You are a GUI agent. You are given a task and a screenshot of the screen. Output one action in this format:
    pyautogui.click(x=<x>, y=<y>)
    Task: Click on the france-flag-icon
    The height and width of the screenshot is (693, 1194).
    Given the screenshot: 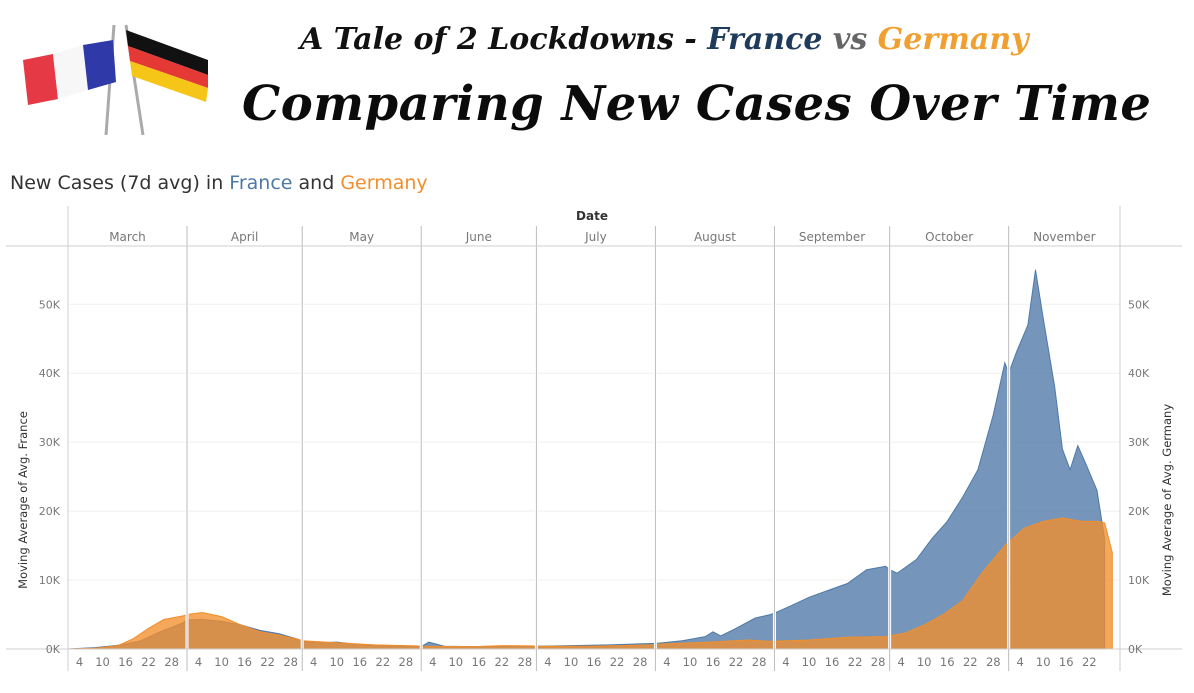 What is the action you would take?
    pyautogui.click(x=69, y=80)
    